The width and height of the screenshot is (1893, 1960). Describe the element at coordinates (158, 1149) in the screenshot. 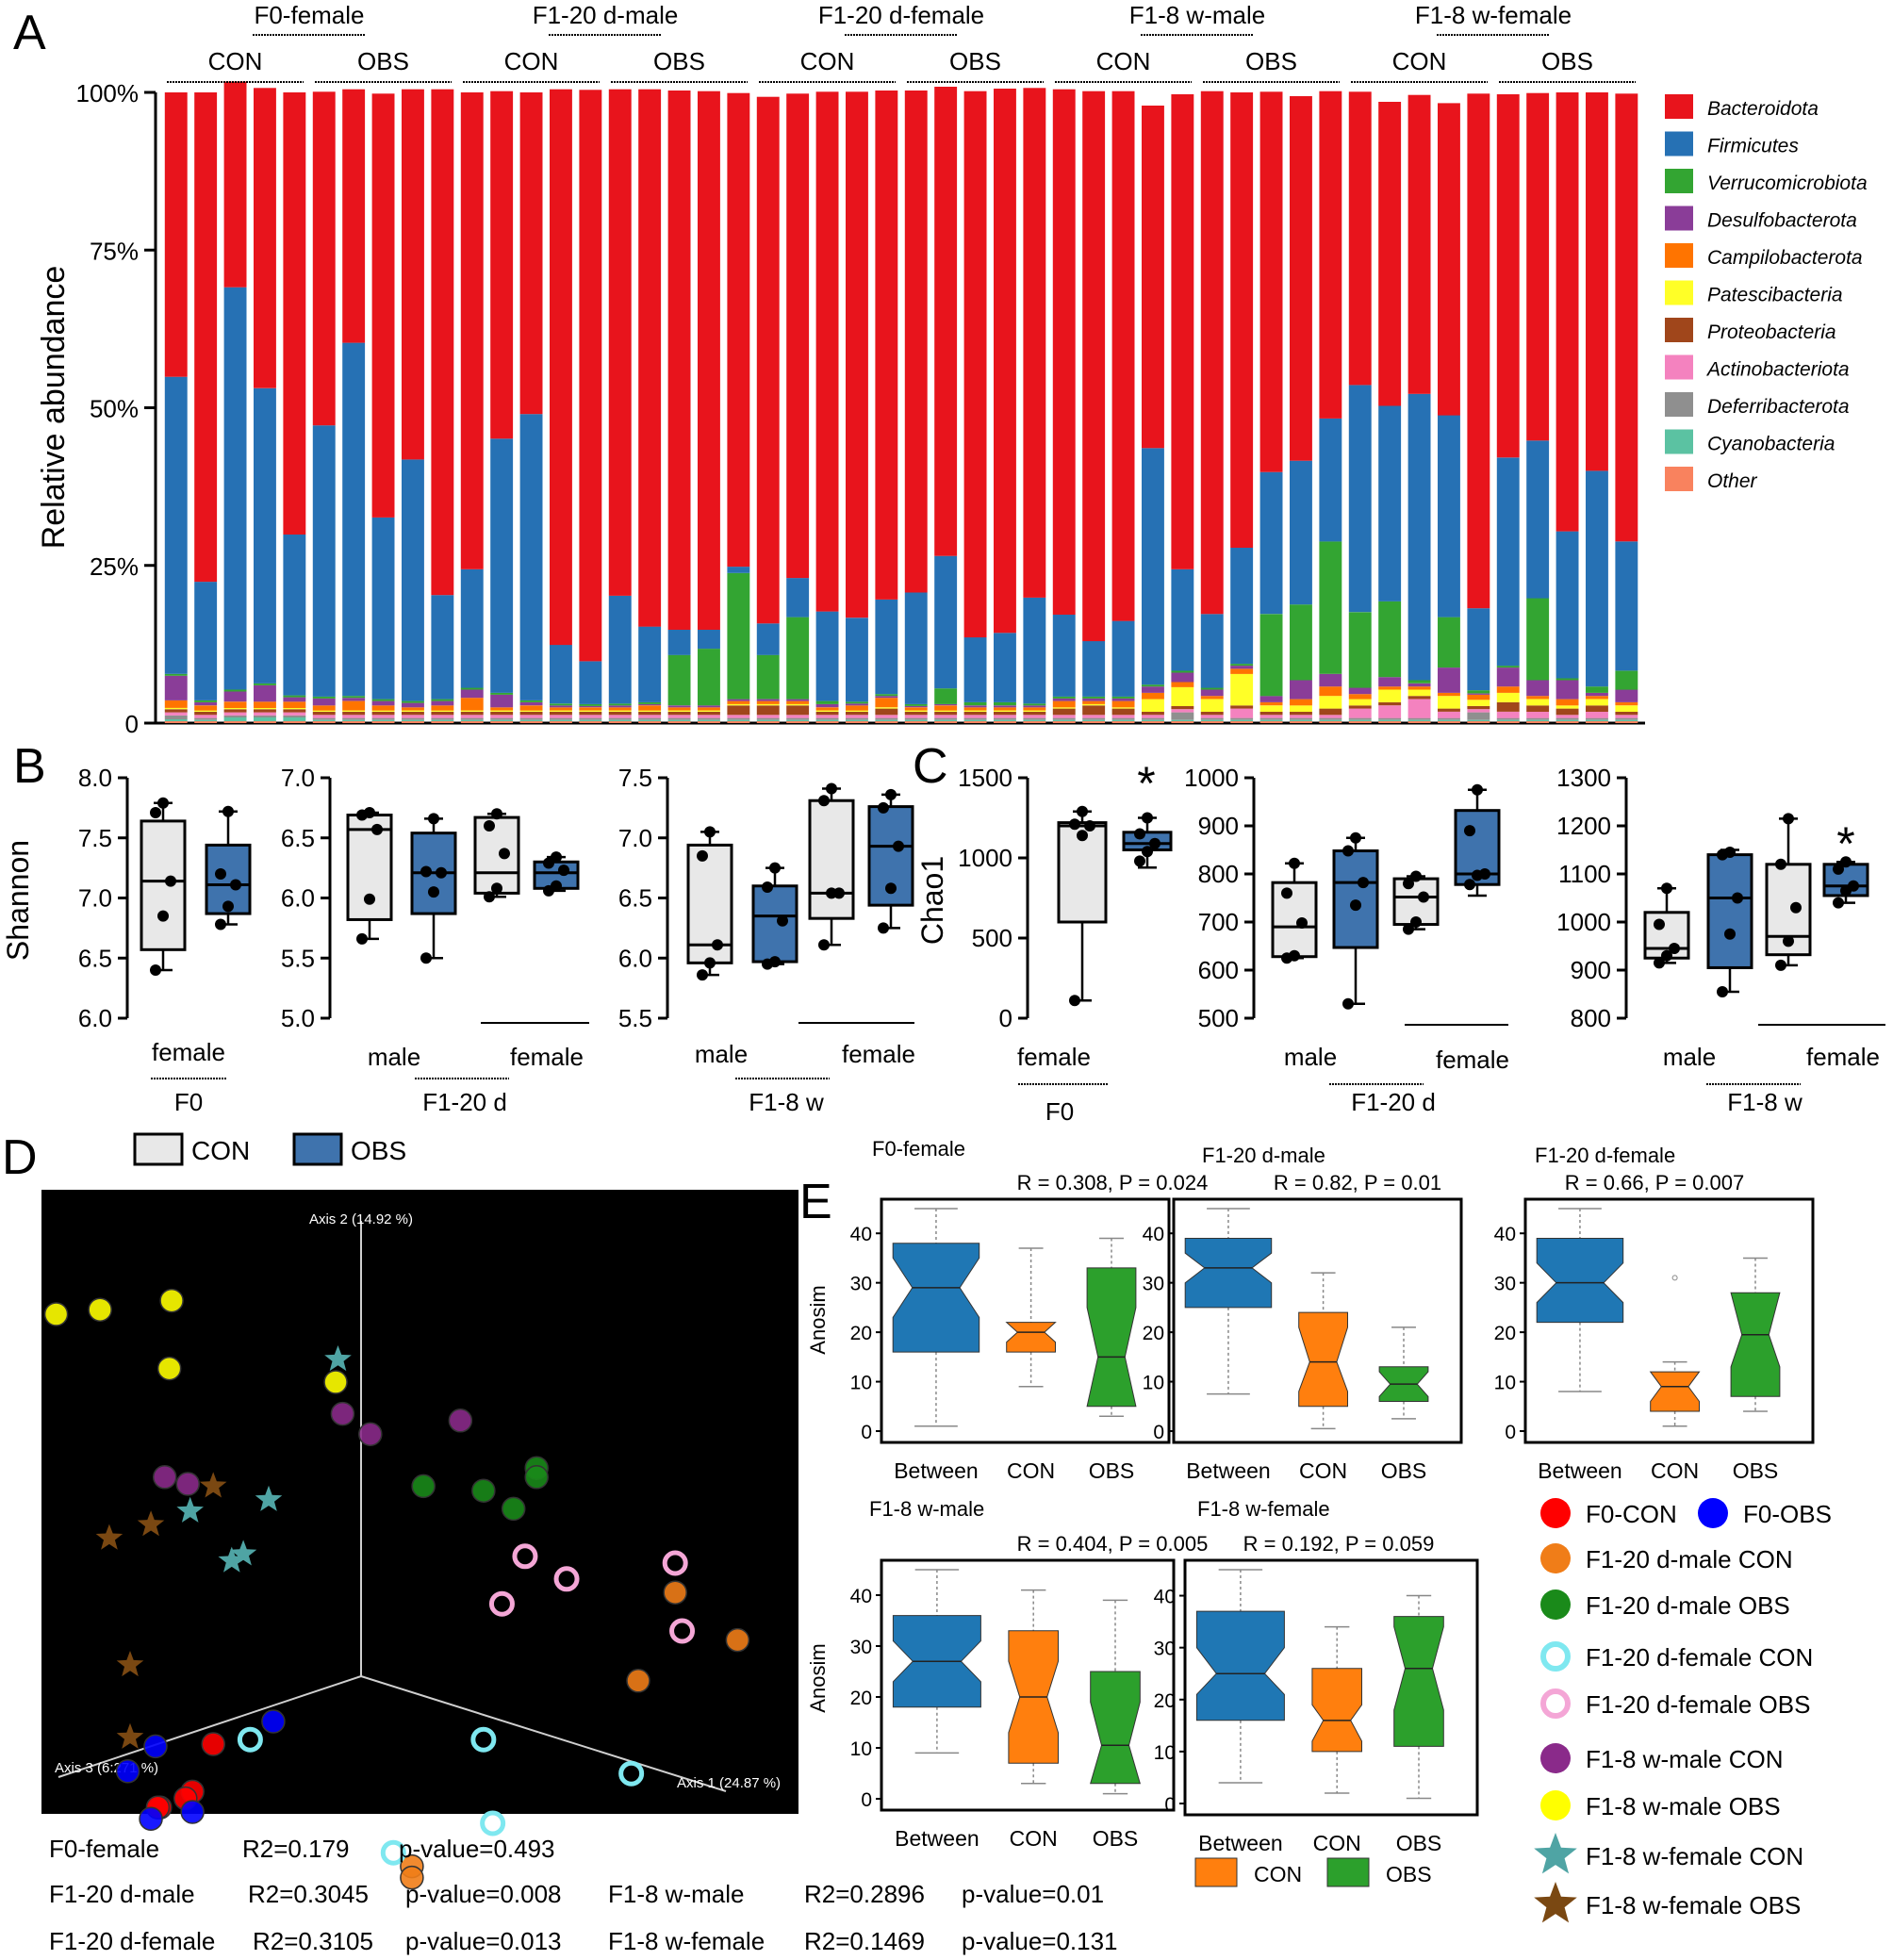

I see `legend-swatch-con` at that location.